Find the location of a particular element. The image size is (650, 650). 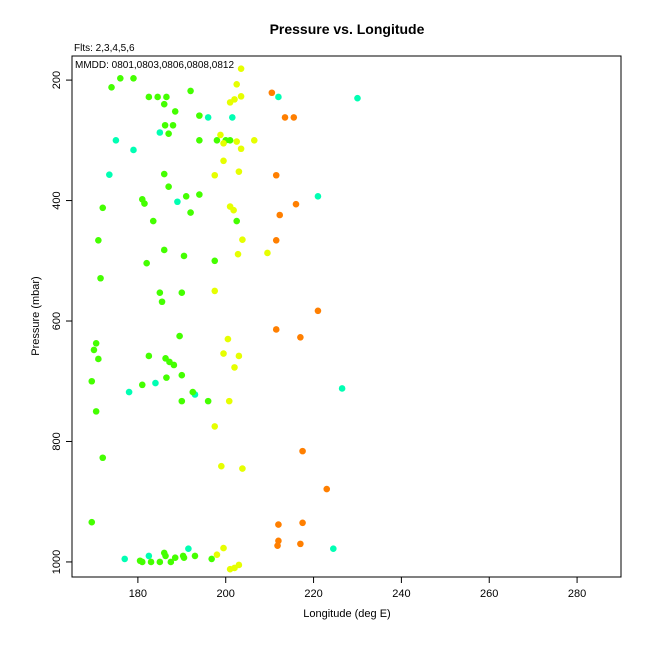

x-tick-label: 200 is located at coordinates (226, 594).